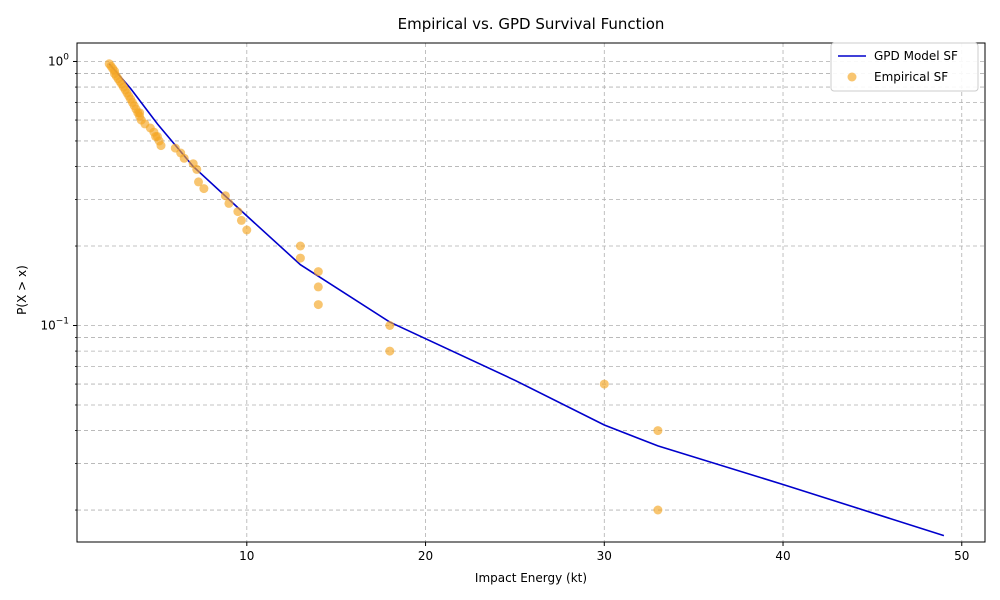 This screenshot has width=1000, height=600. What do you see at coordinates (425, 556) in the screenshot?
I see `x-tick-label: 20` at bounding box center [425, 556].